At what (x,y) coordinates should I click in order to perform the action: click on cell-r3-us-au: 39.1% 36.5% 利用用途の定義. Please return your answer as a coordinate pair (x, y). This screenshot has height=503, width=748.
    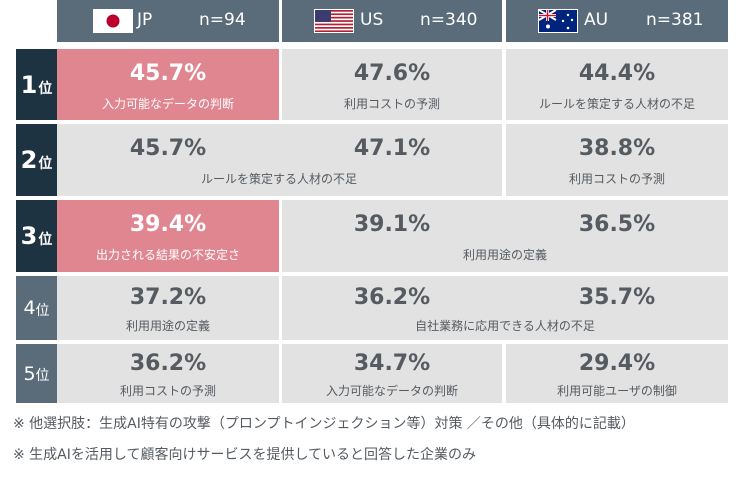
    Looking at the image, I should click on (505, 236).